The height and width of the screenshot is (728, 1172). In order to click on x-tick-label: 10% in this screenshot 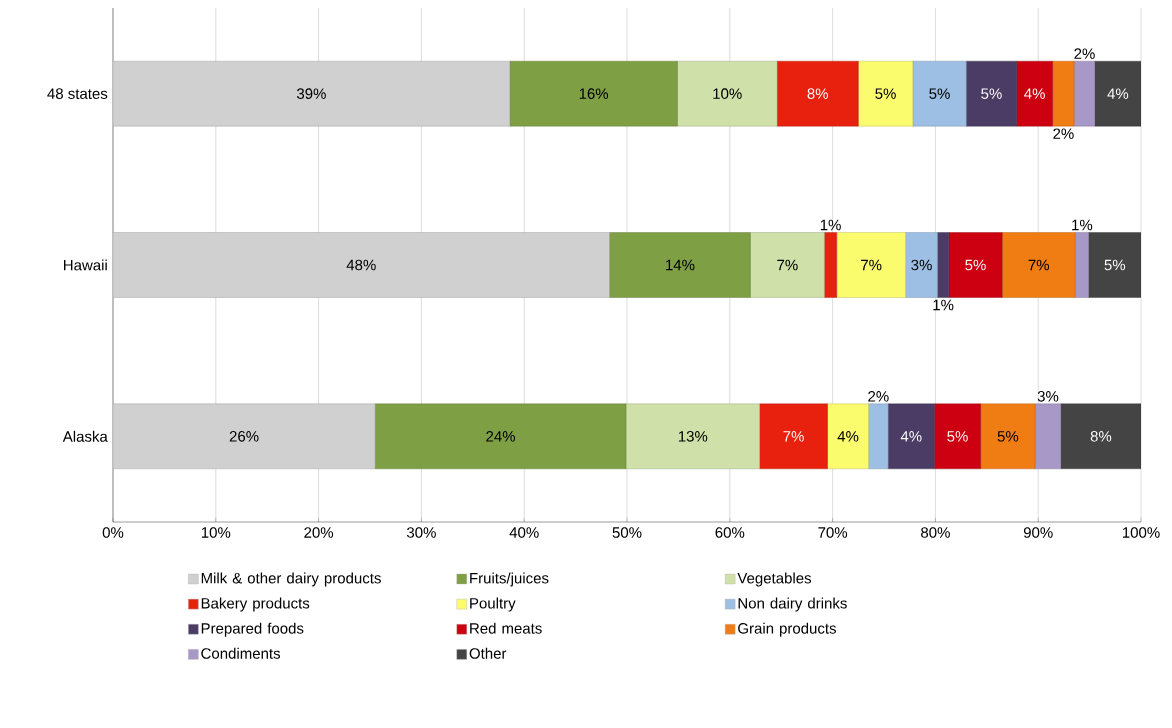, I will do `click(216, 532)`.